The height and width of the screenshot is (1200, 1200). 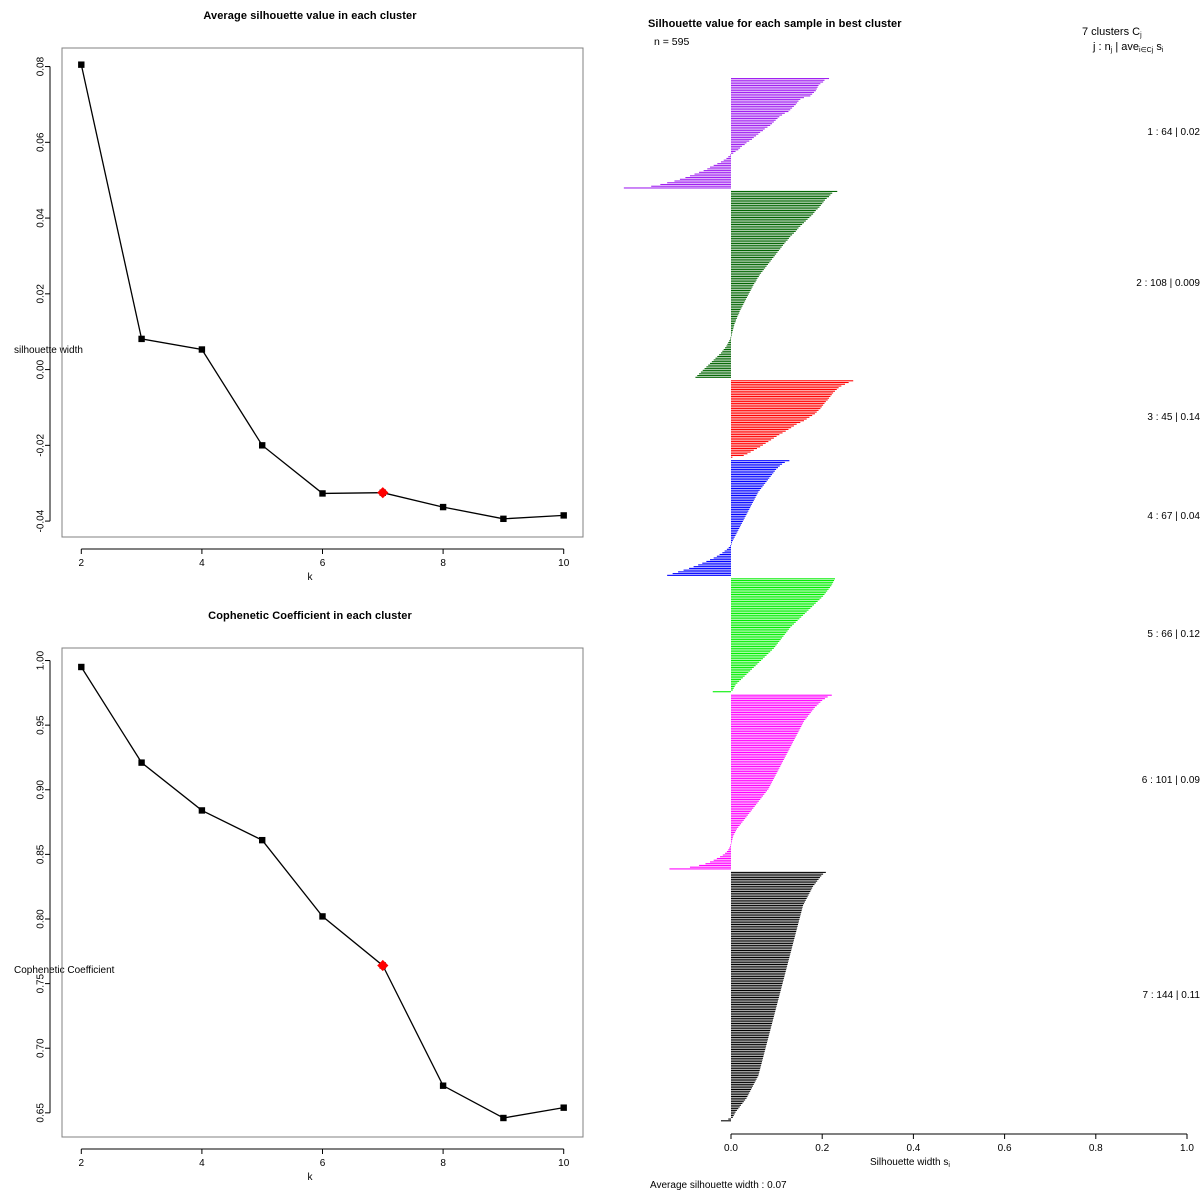 I want to click on y-tick-label: 0.04, so click(x=41, y=218).